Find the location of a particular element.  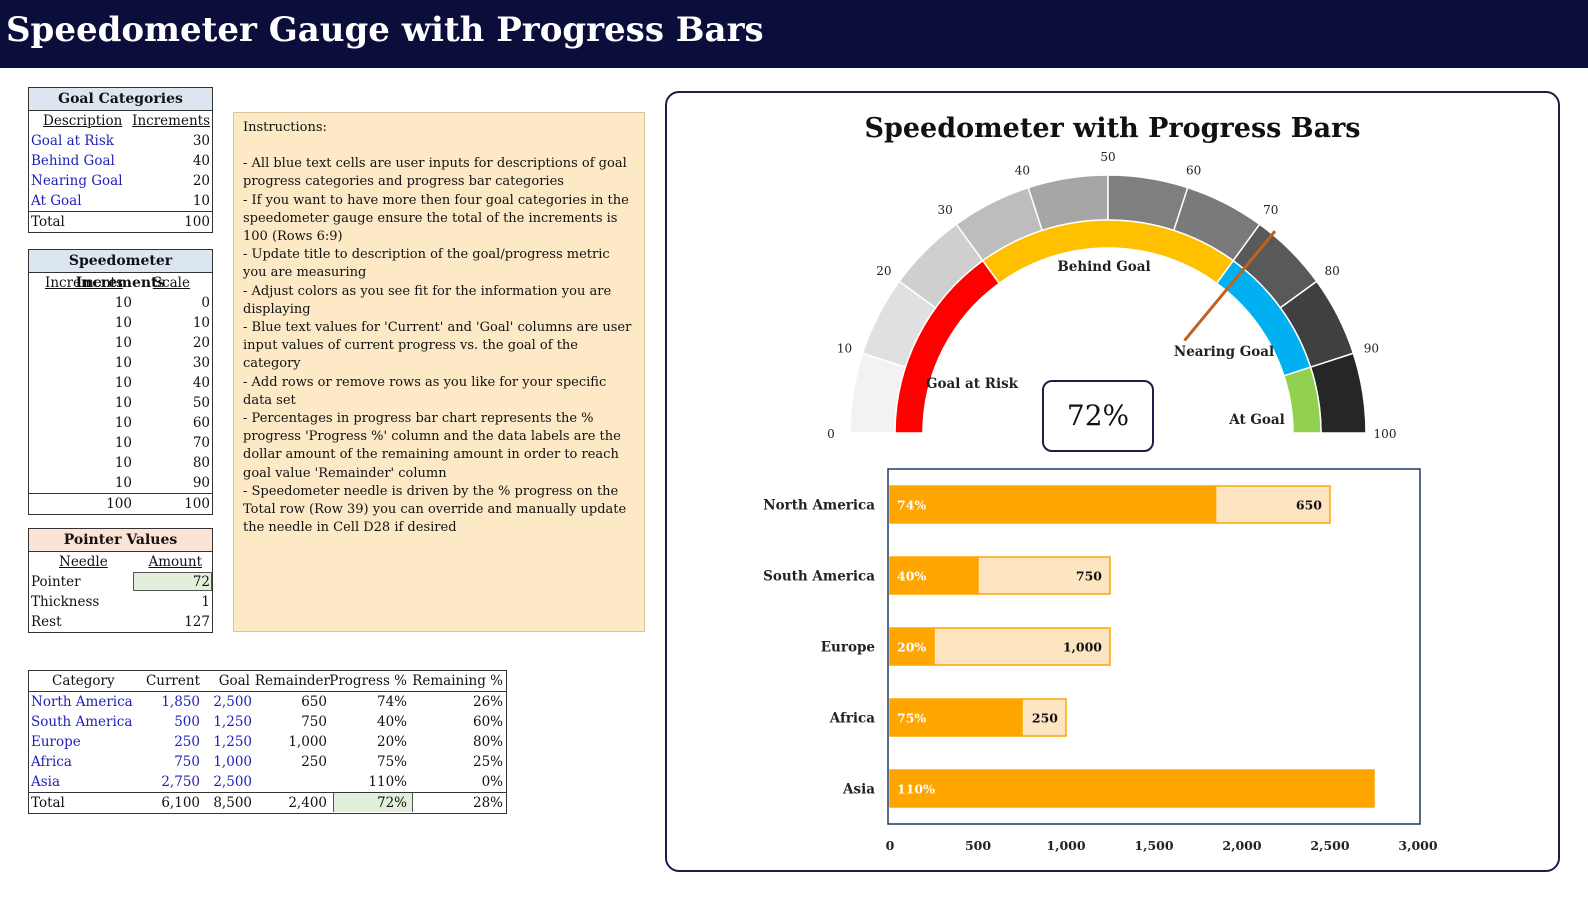

pointer-row: Pointer 72 is located at coordinates (120, 582).